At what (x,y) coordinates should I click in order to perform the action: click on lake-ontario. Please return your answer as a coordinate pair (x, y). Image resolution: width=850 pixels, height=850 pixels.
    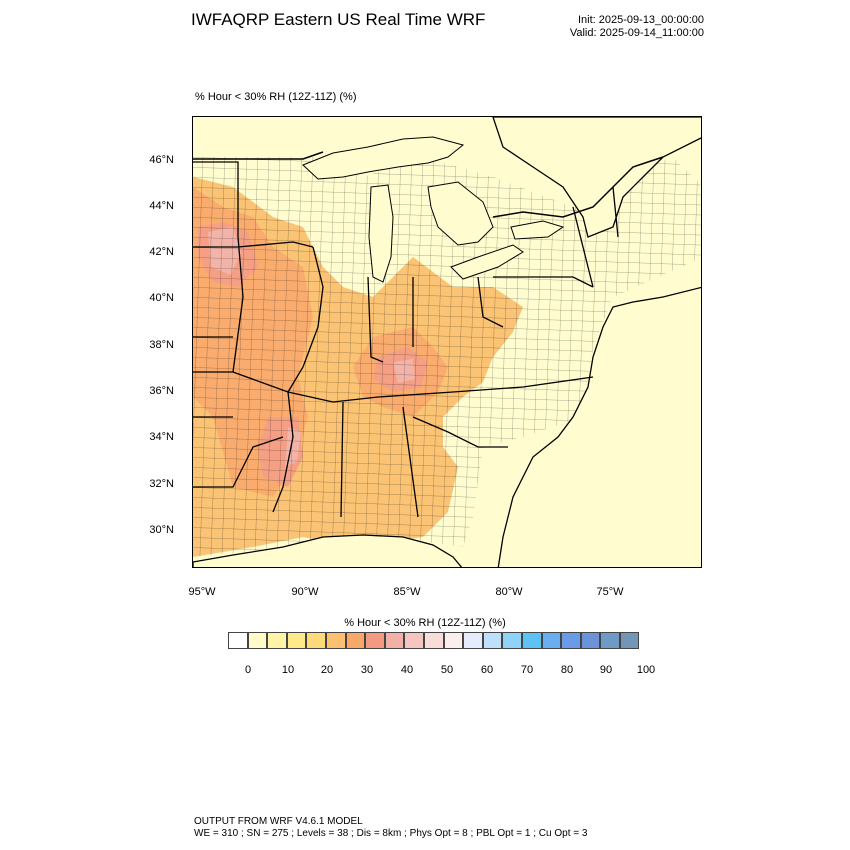
    Looking at the image, I should click on (537, 230).